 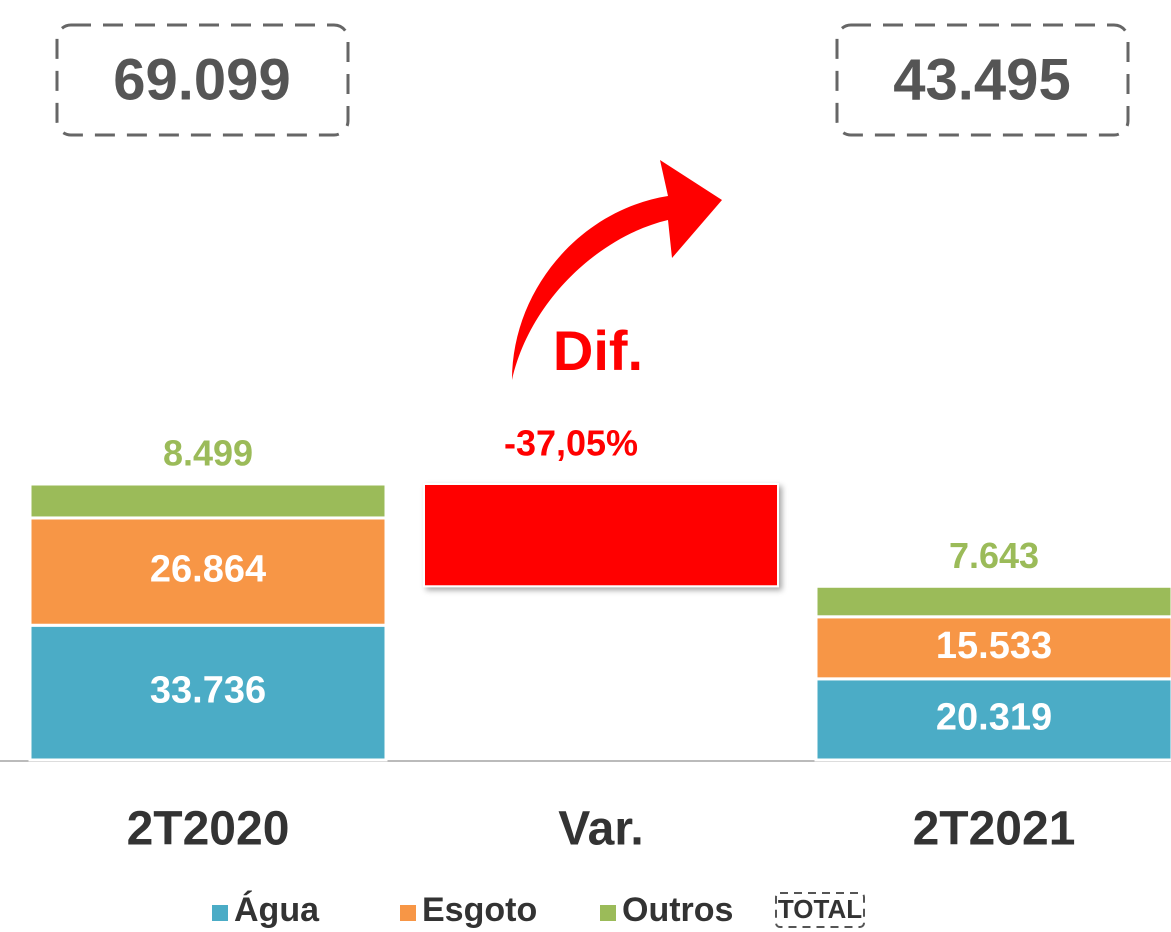 What do you see at coordinates (994, 829) in the screenshot?
I see `x-tick-label: 2T2021` at bounding box center [994, 829].